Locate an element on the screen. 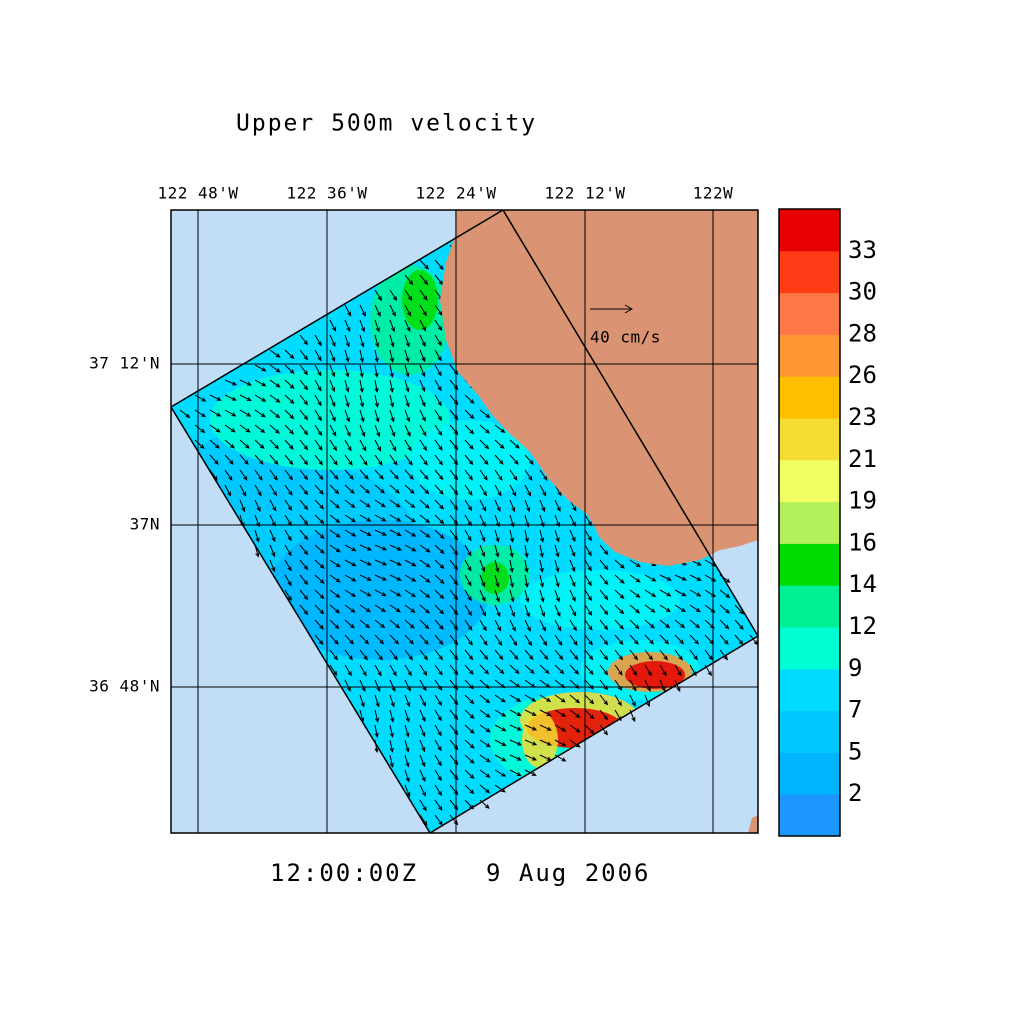 The width and height of the screenshot is (1024, 1028). reference-arrow is located at coordinates (612, 309).